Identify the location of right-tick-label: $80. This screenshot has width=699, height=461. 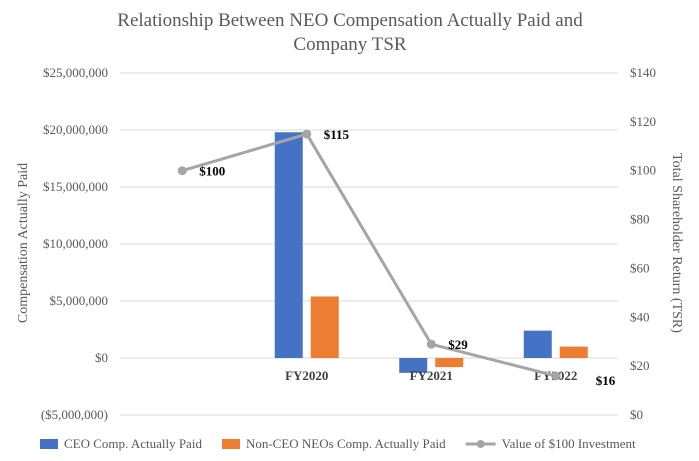
(640, 219).